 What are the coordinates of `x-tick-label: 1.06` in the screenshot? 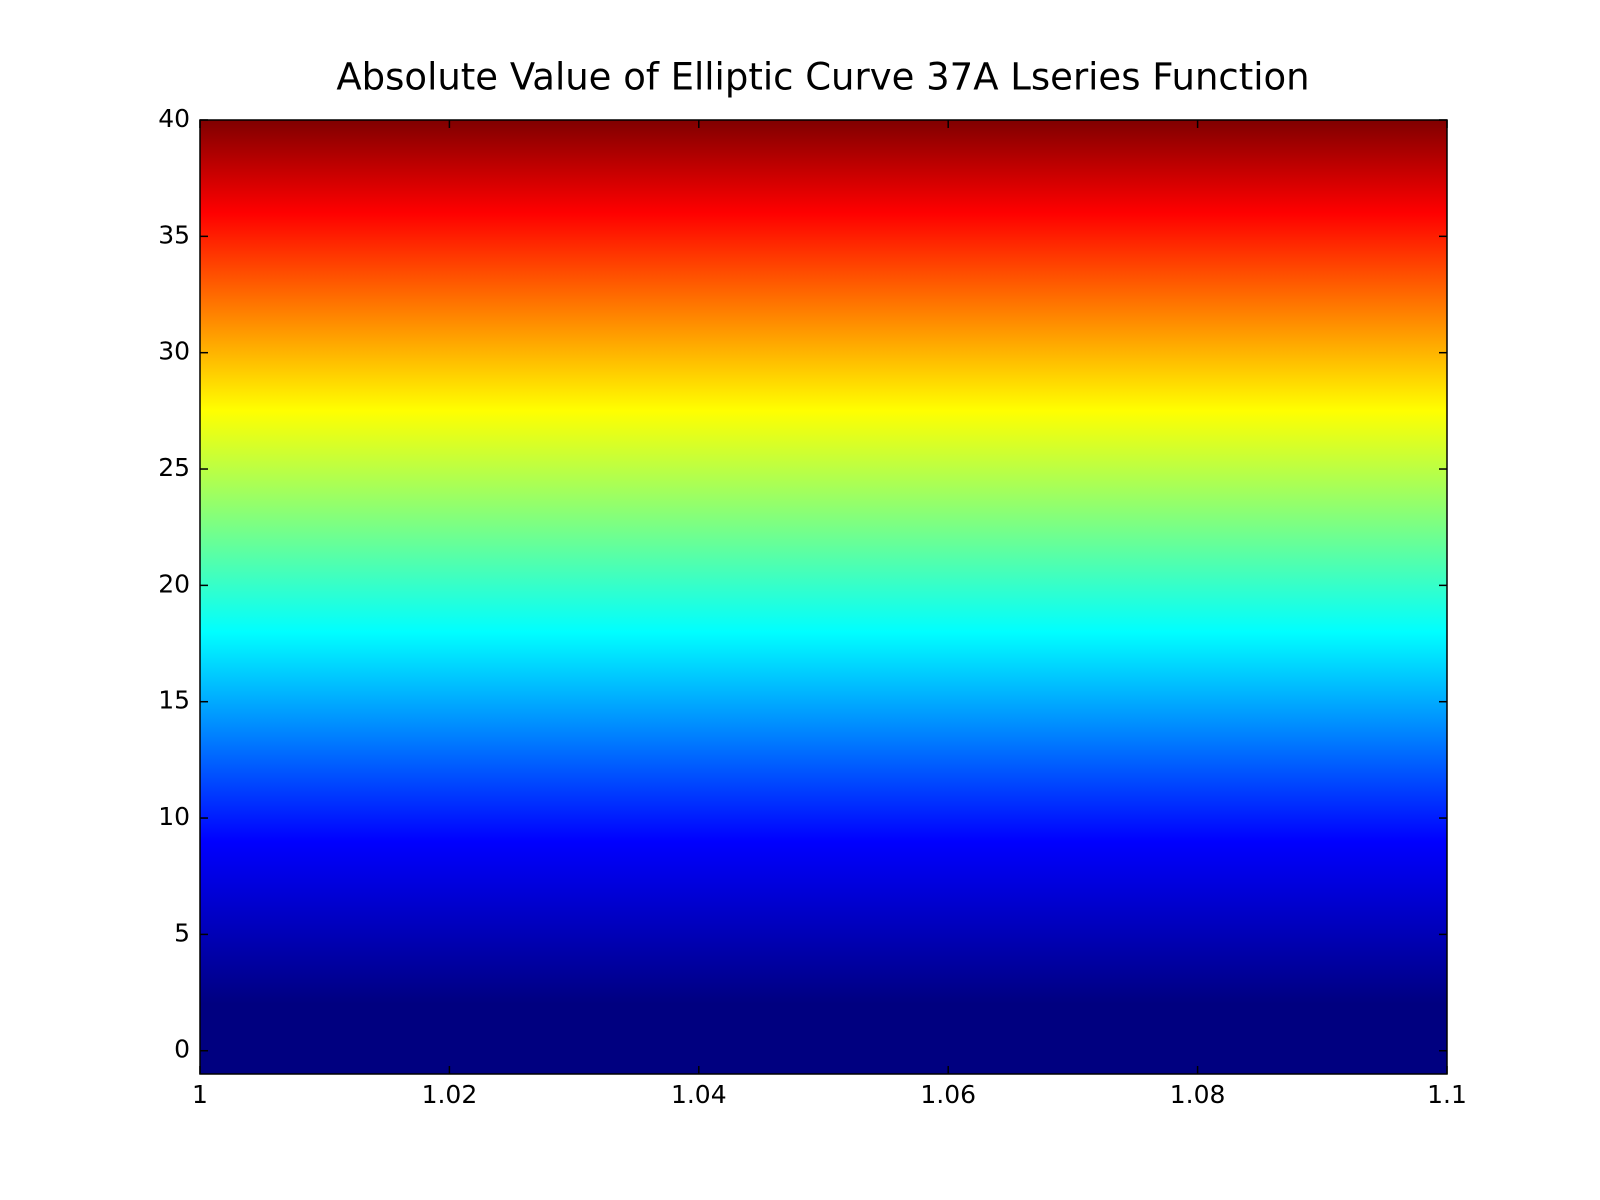 It's located at (948, 1094).